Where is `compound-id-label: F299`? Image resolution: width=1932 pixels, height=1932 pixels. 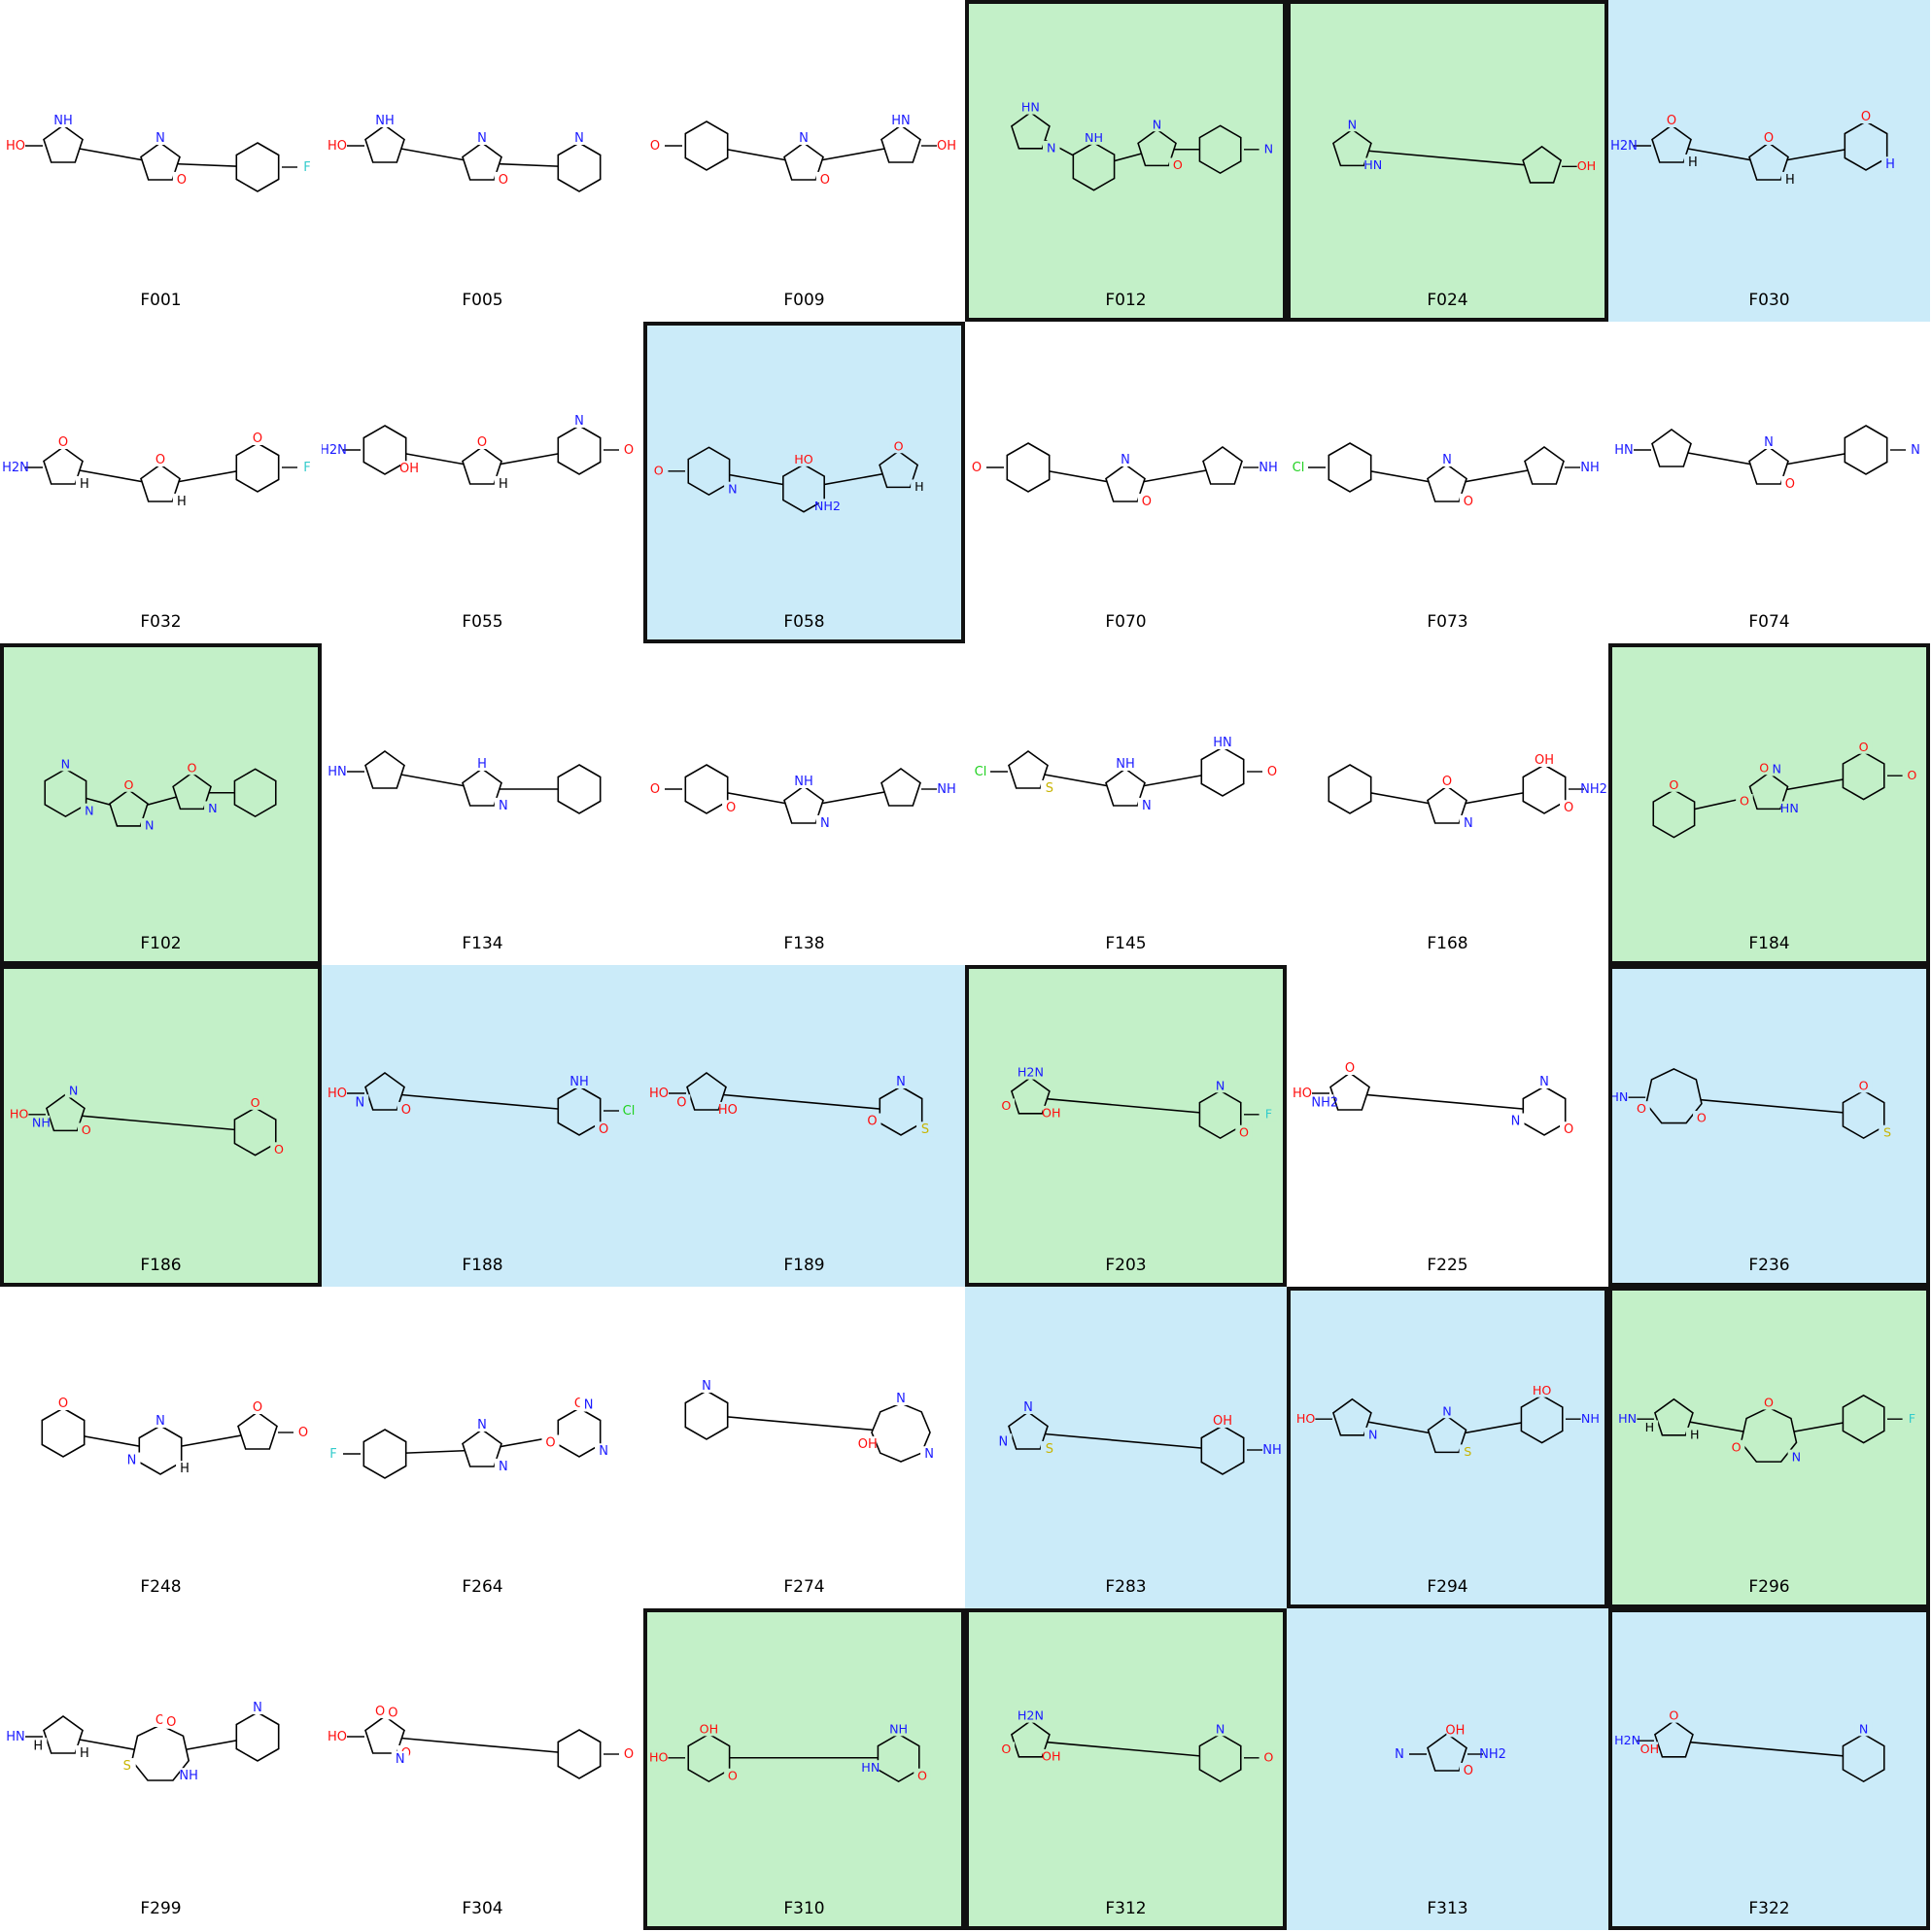 compound-id-label: F299 is located at coordinates (161, 1908).